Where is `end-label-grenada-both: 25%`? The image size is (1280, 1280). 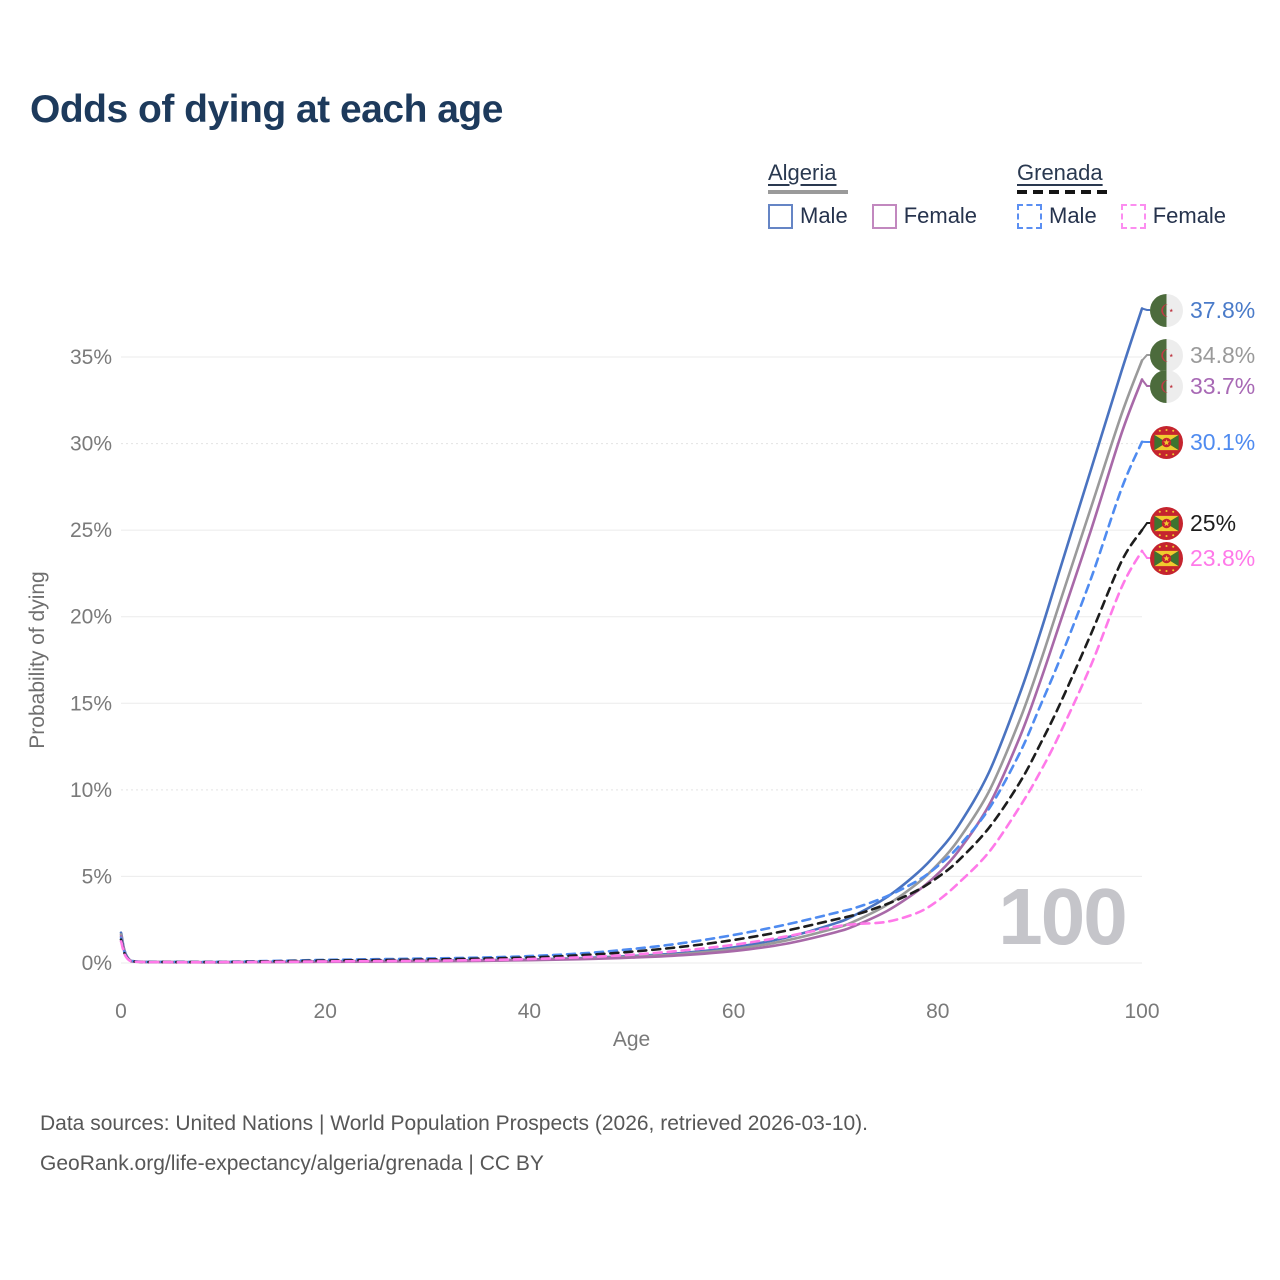
end-label-grenada-both: 25% is located at coordinates (1193, 523).